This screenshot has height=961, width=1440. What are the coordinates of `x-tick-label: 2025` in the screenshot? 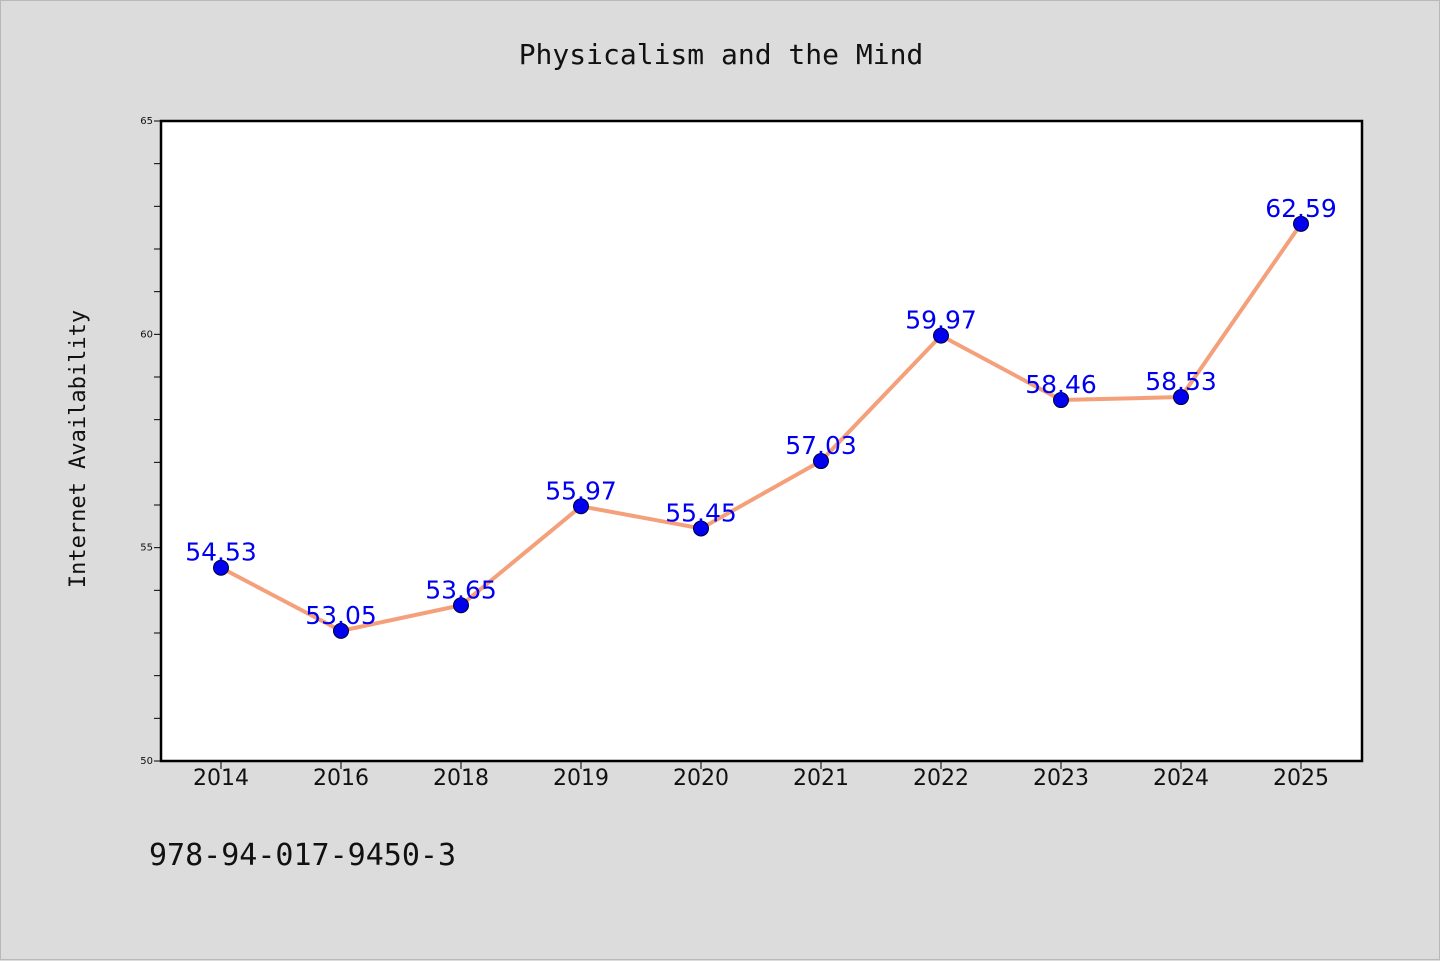 It's located at (1301, 778).